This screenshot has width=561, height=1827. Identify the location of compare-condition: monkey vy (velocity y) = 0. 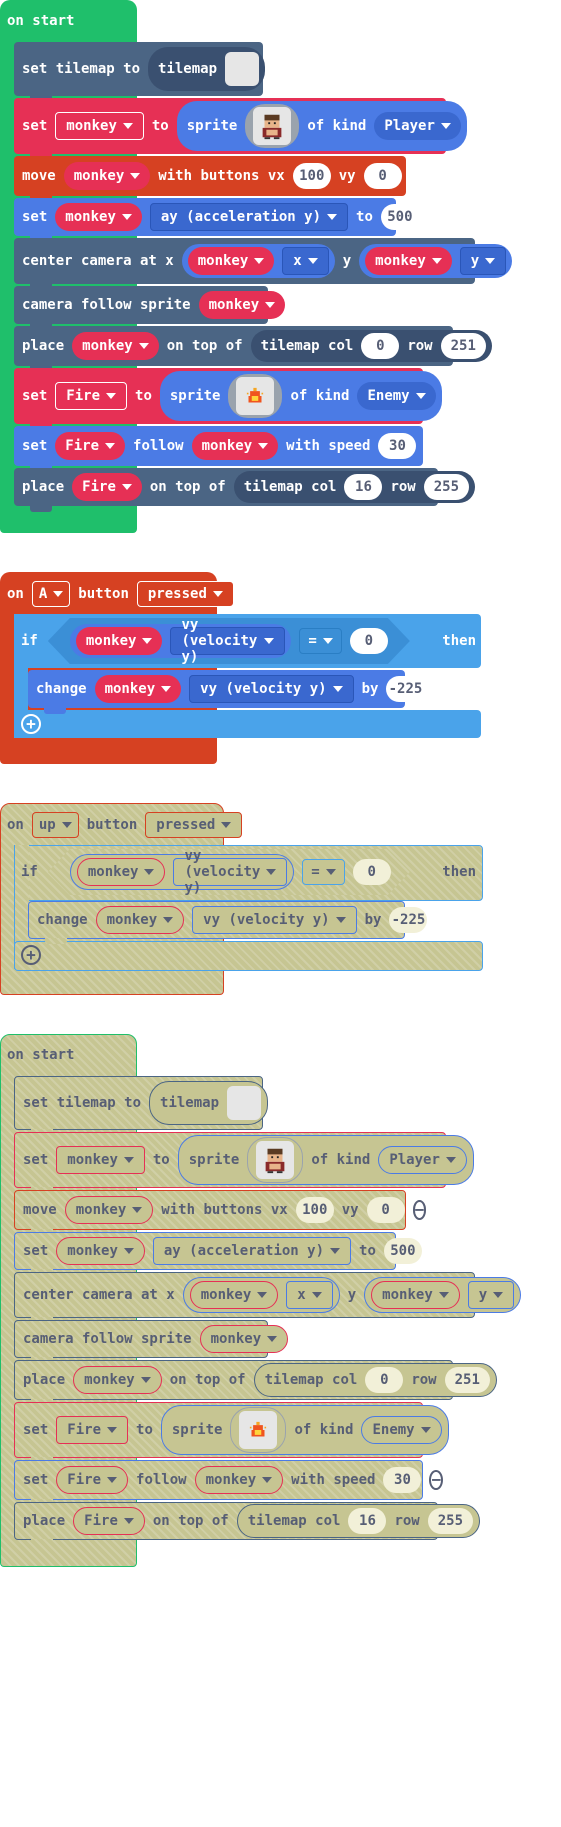
(229, 641).